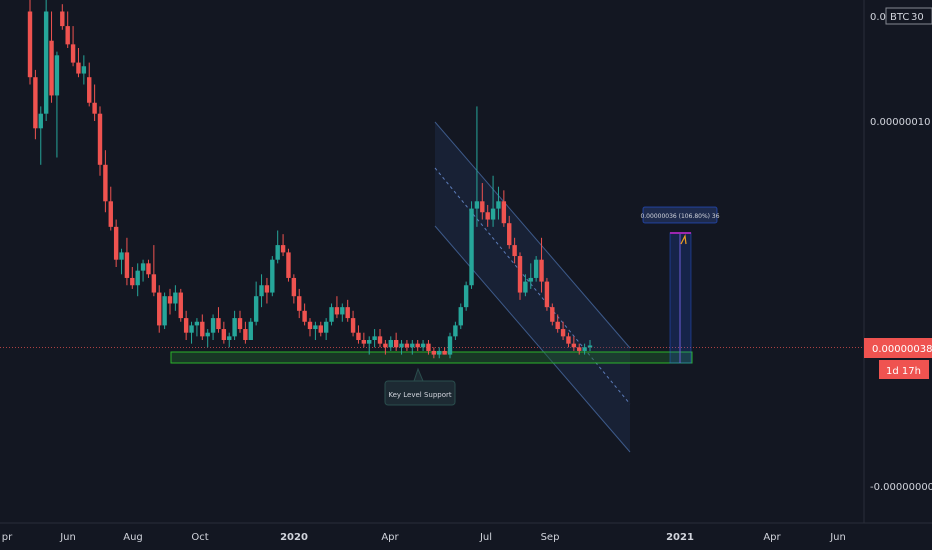 The image size is (932, 550). I want to click on interval-label: 30, so click(917, 17).